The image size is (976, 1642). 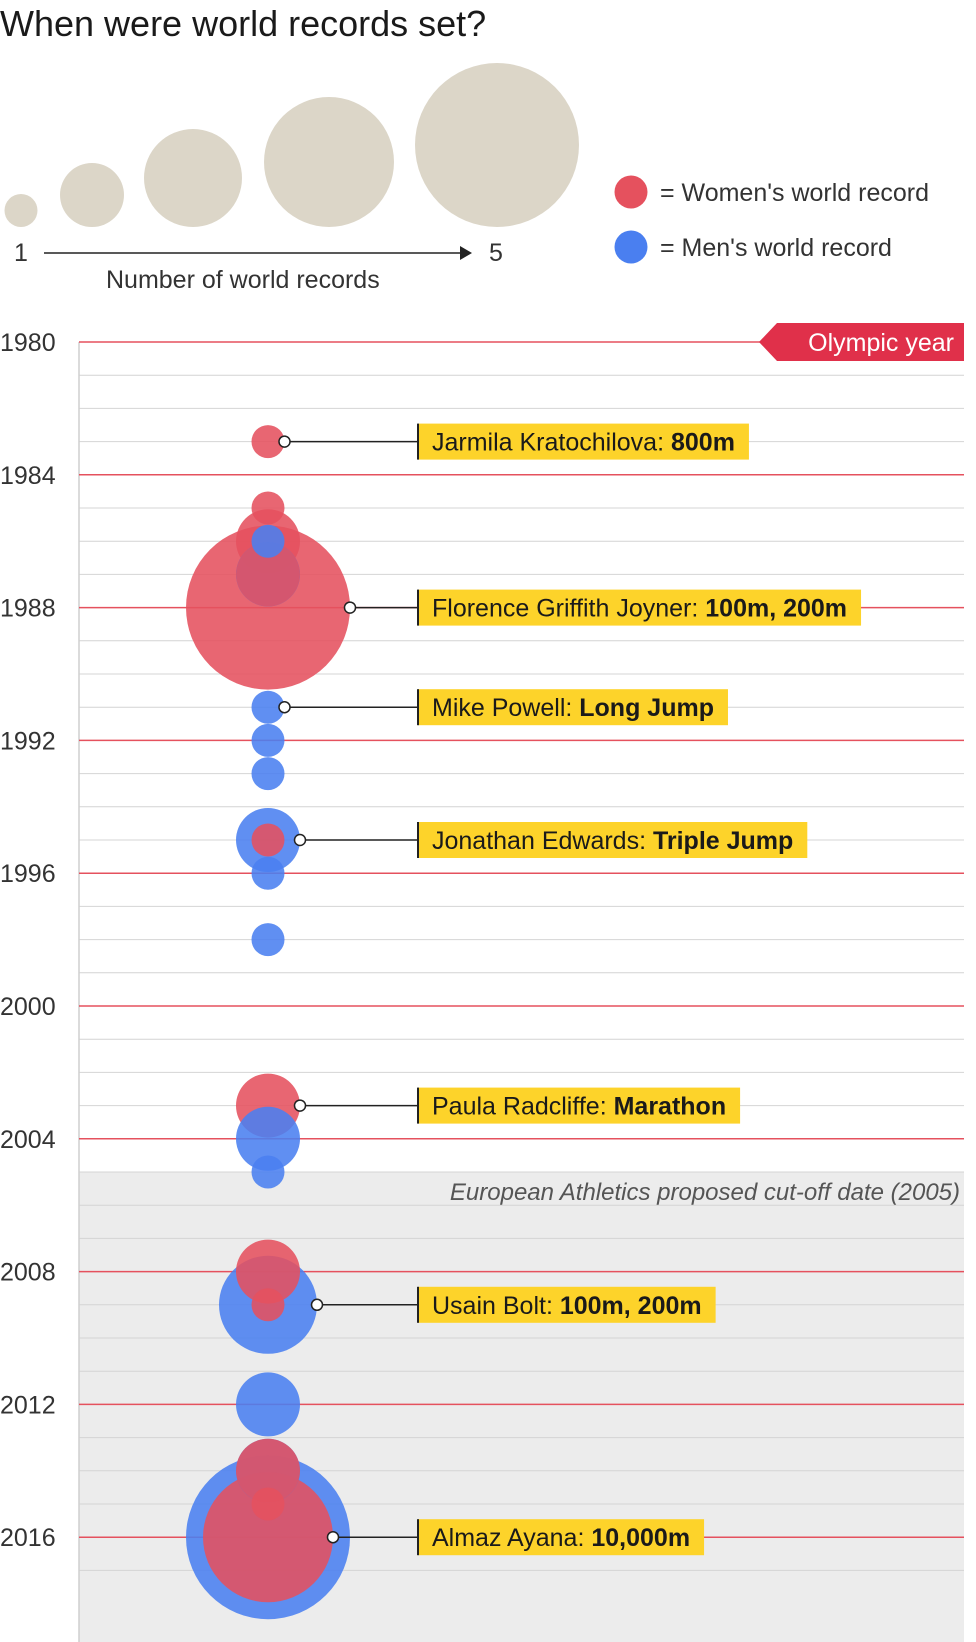 What do you see at coordinates (28, 609) in the screenshot?
I see `year-label: 1988` at bounding box center [28, 609].